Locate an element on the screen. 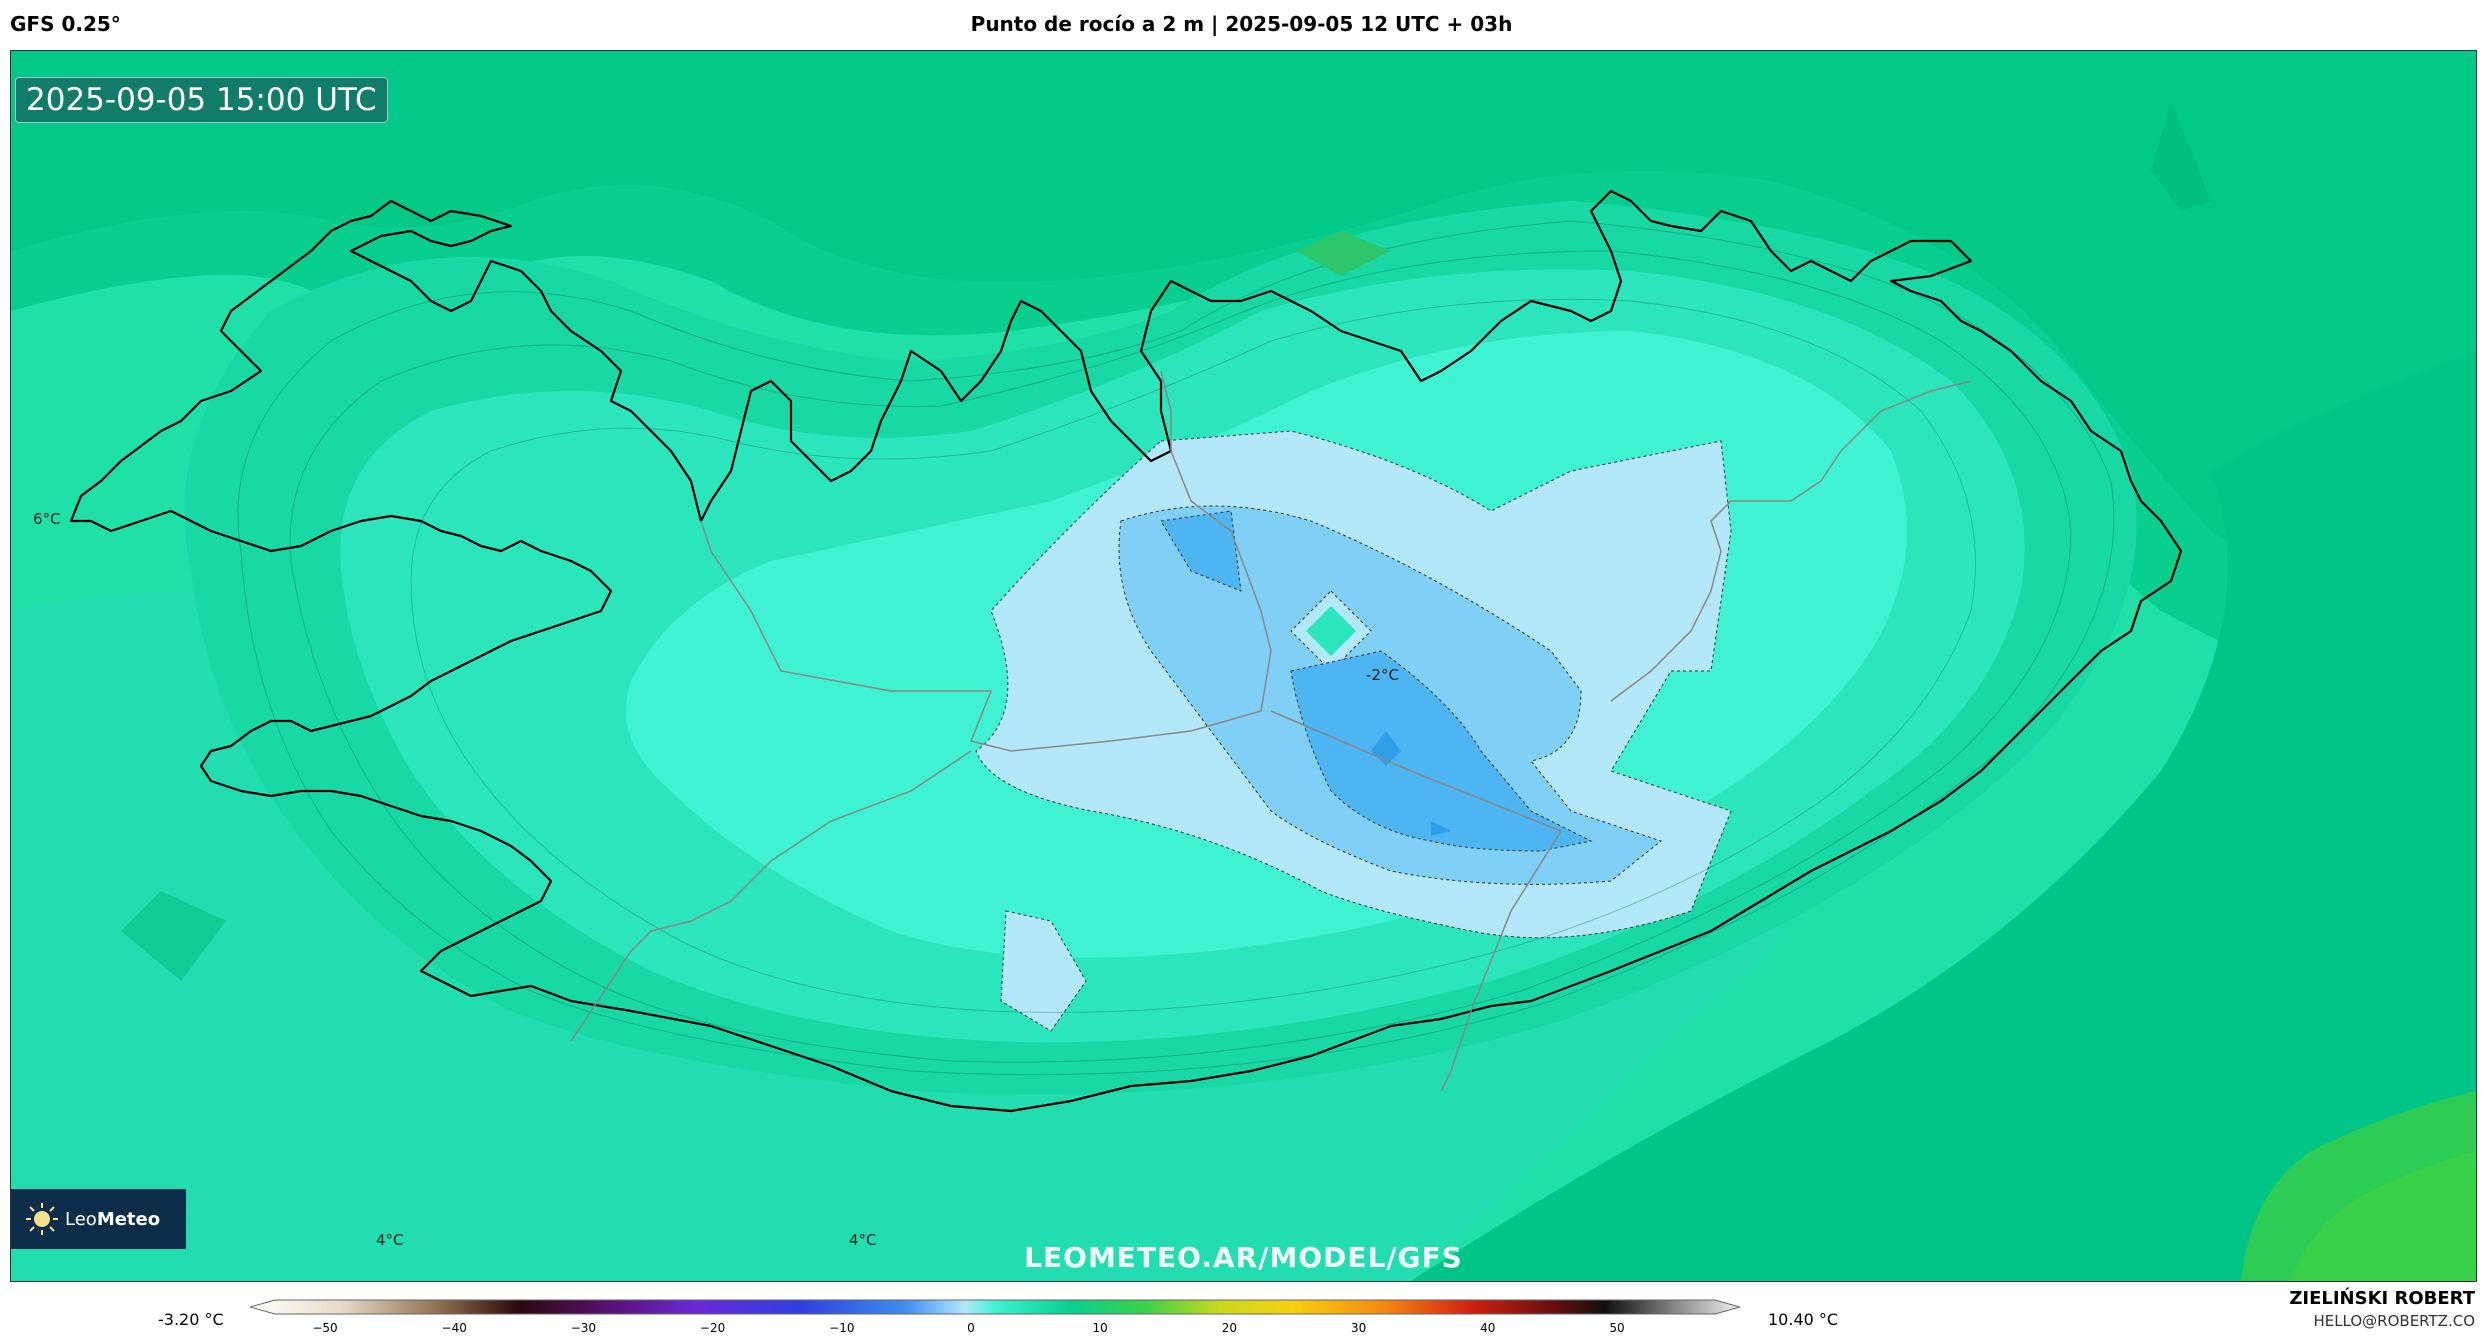 The width and height of the screenshot is (2483, 1338). model-label: GFS 0.25° is located at coordinates (65, 24).